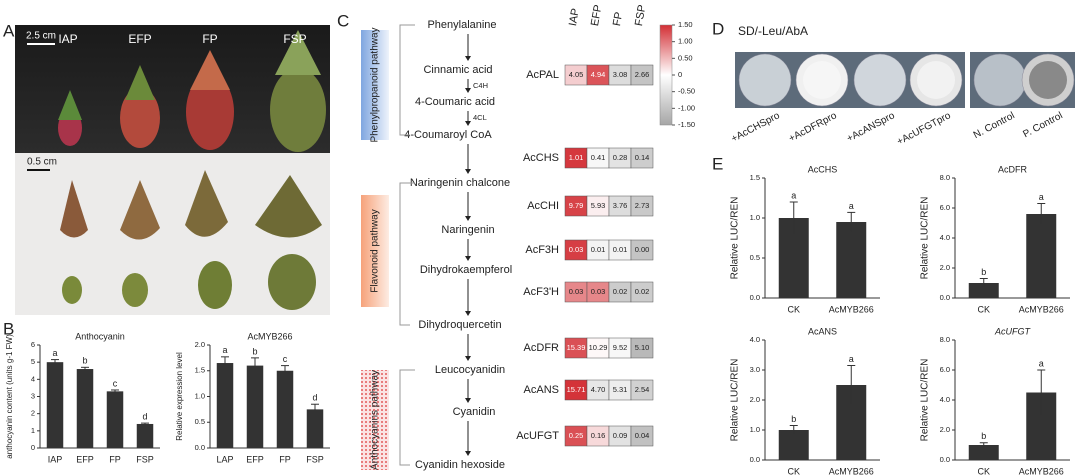 Image resolution: width=1080 pixels, height=475 pixels. I want to click on pathway-node: Cyanidin, so click(474, 412).